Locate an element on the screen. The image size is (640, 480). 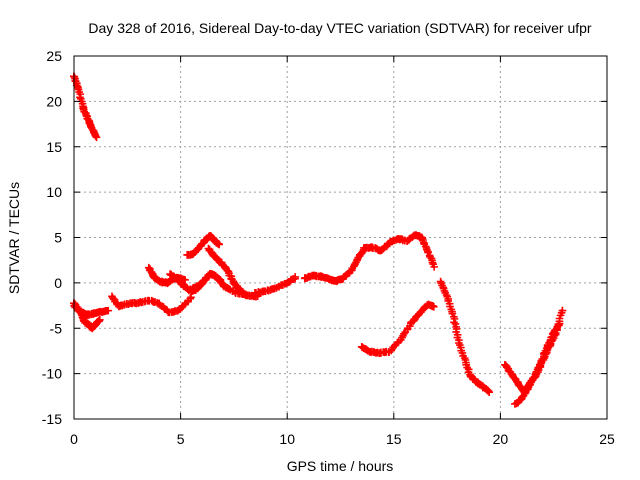
series-s11 is located at coordinates (369, 258).